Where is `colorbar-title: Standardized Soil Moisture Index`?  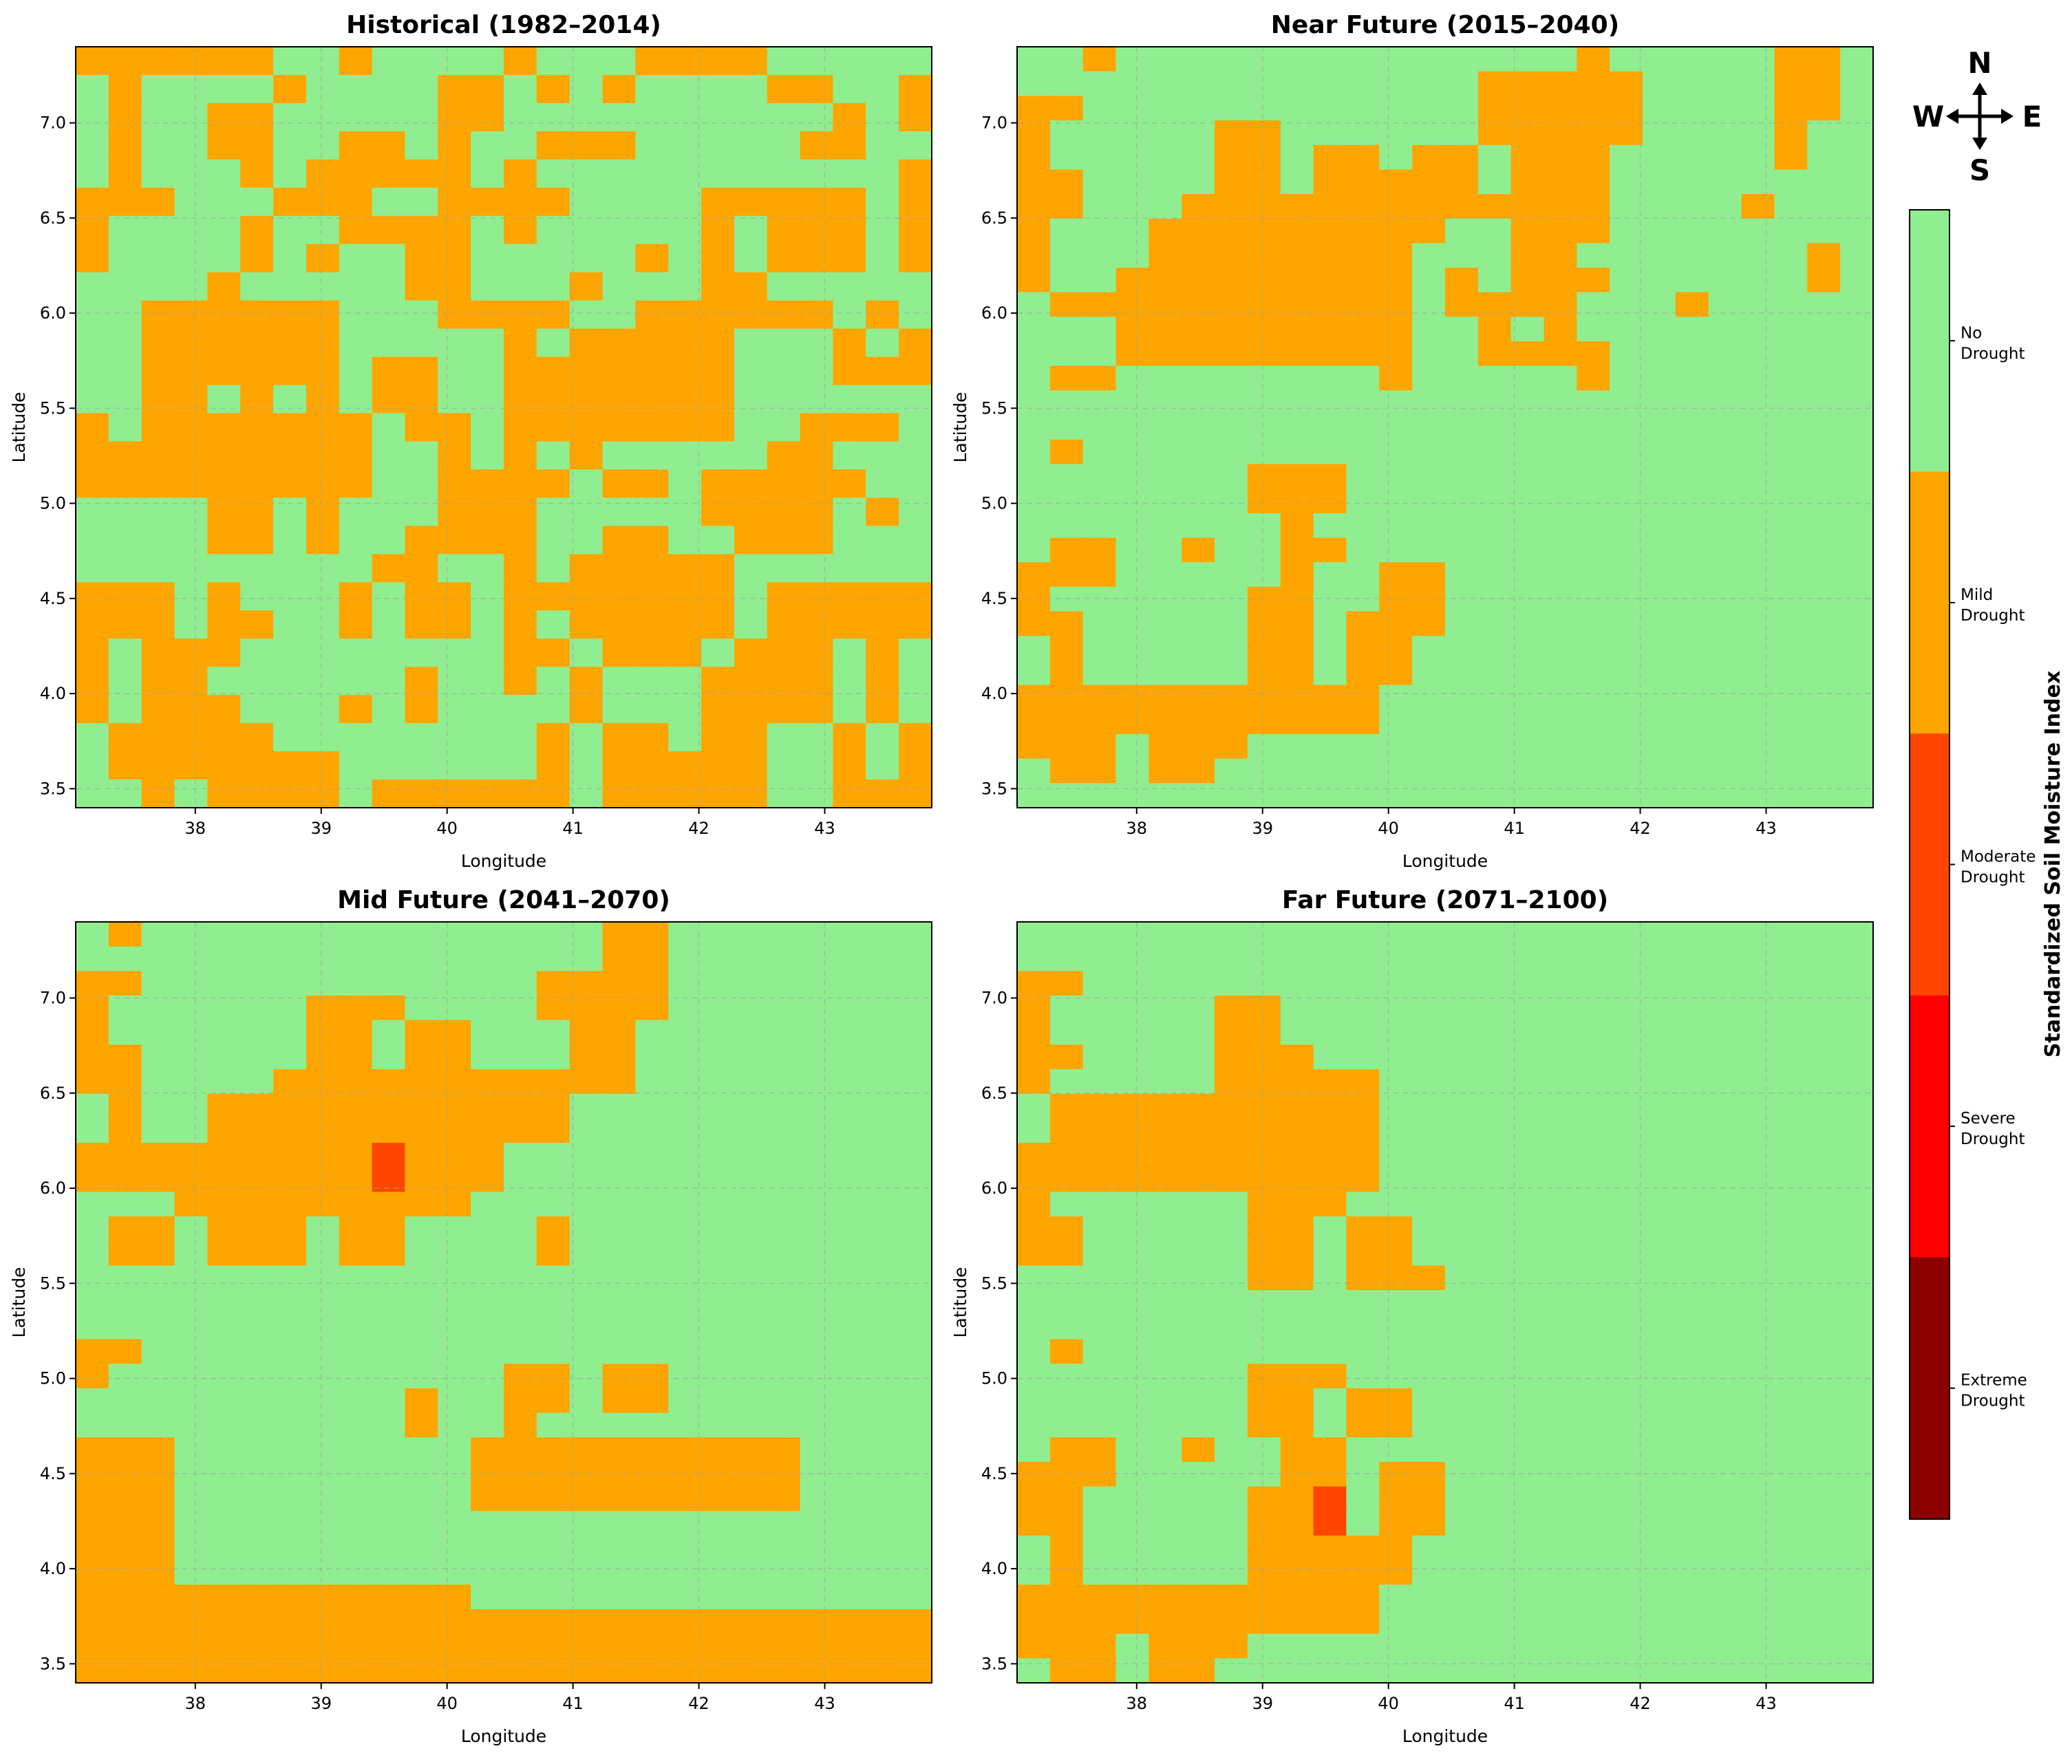 colorbar-title: Standardized Soil Moisture Index is located at coordinates (2053, 864).